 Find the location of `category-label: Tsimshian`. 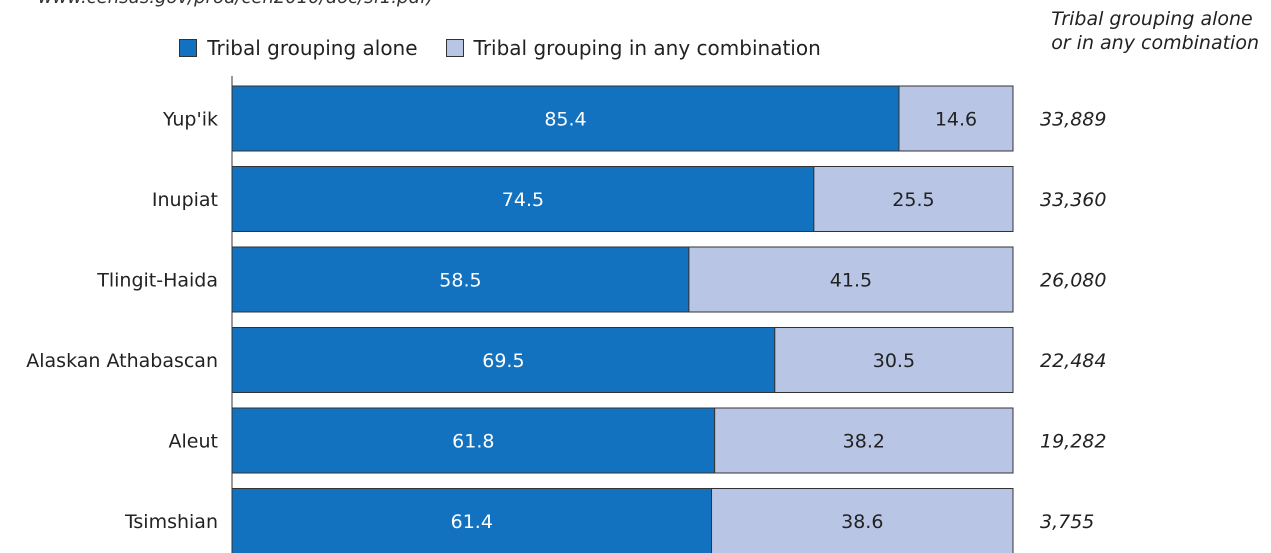

category-label: Tsimshian is located at coordinates (171, 522).